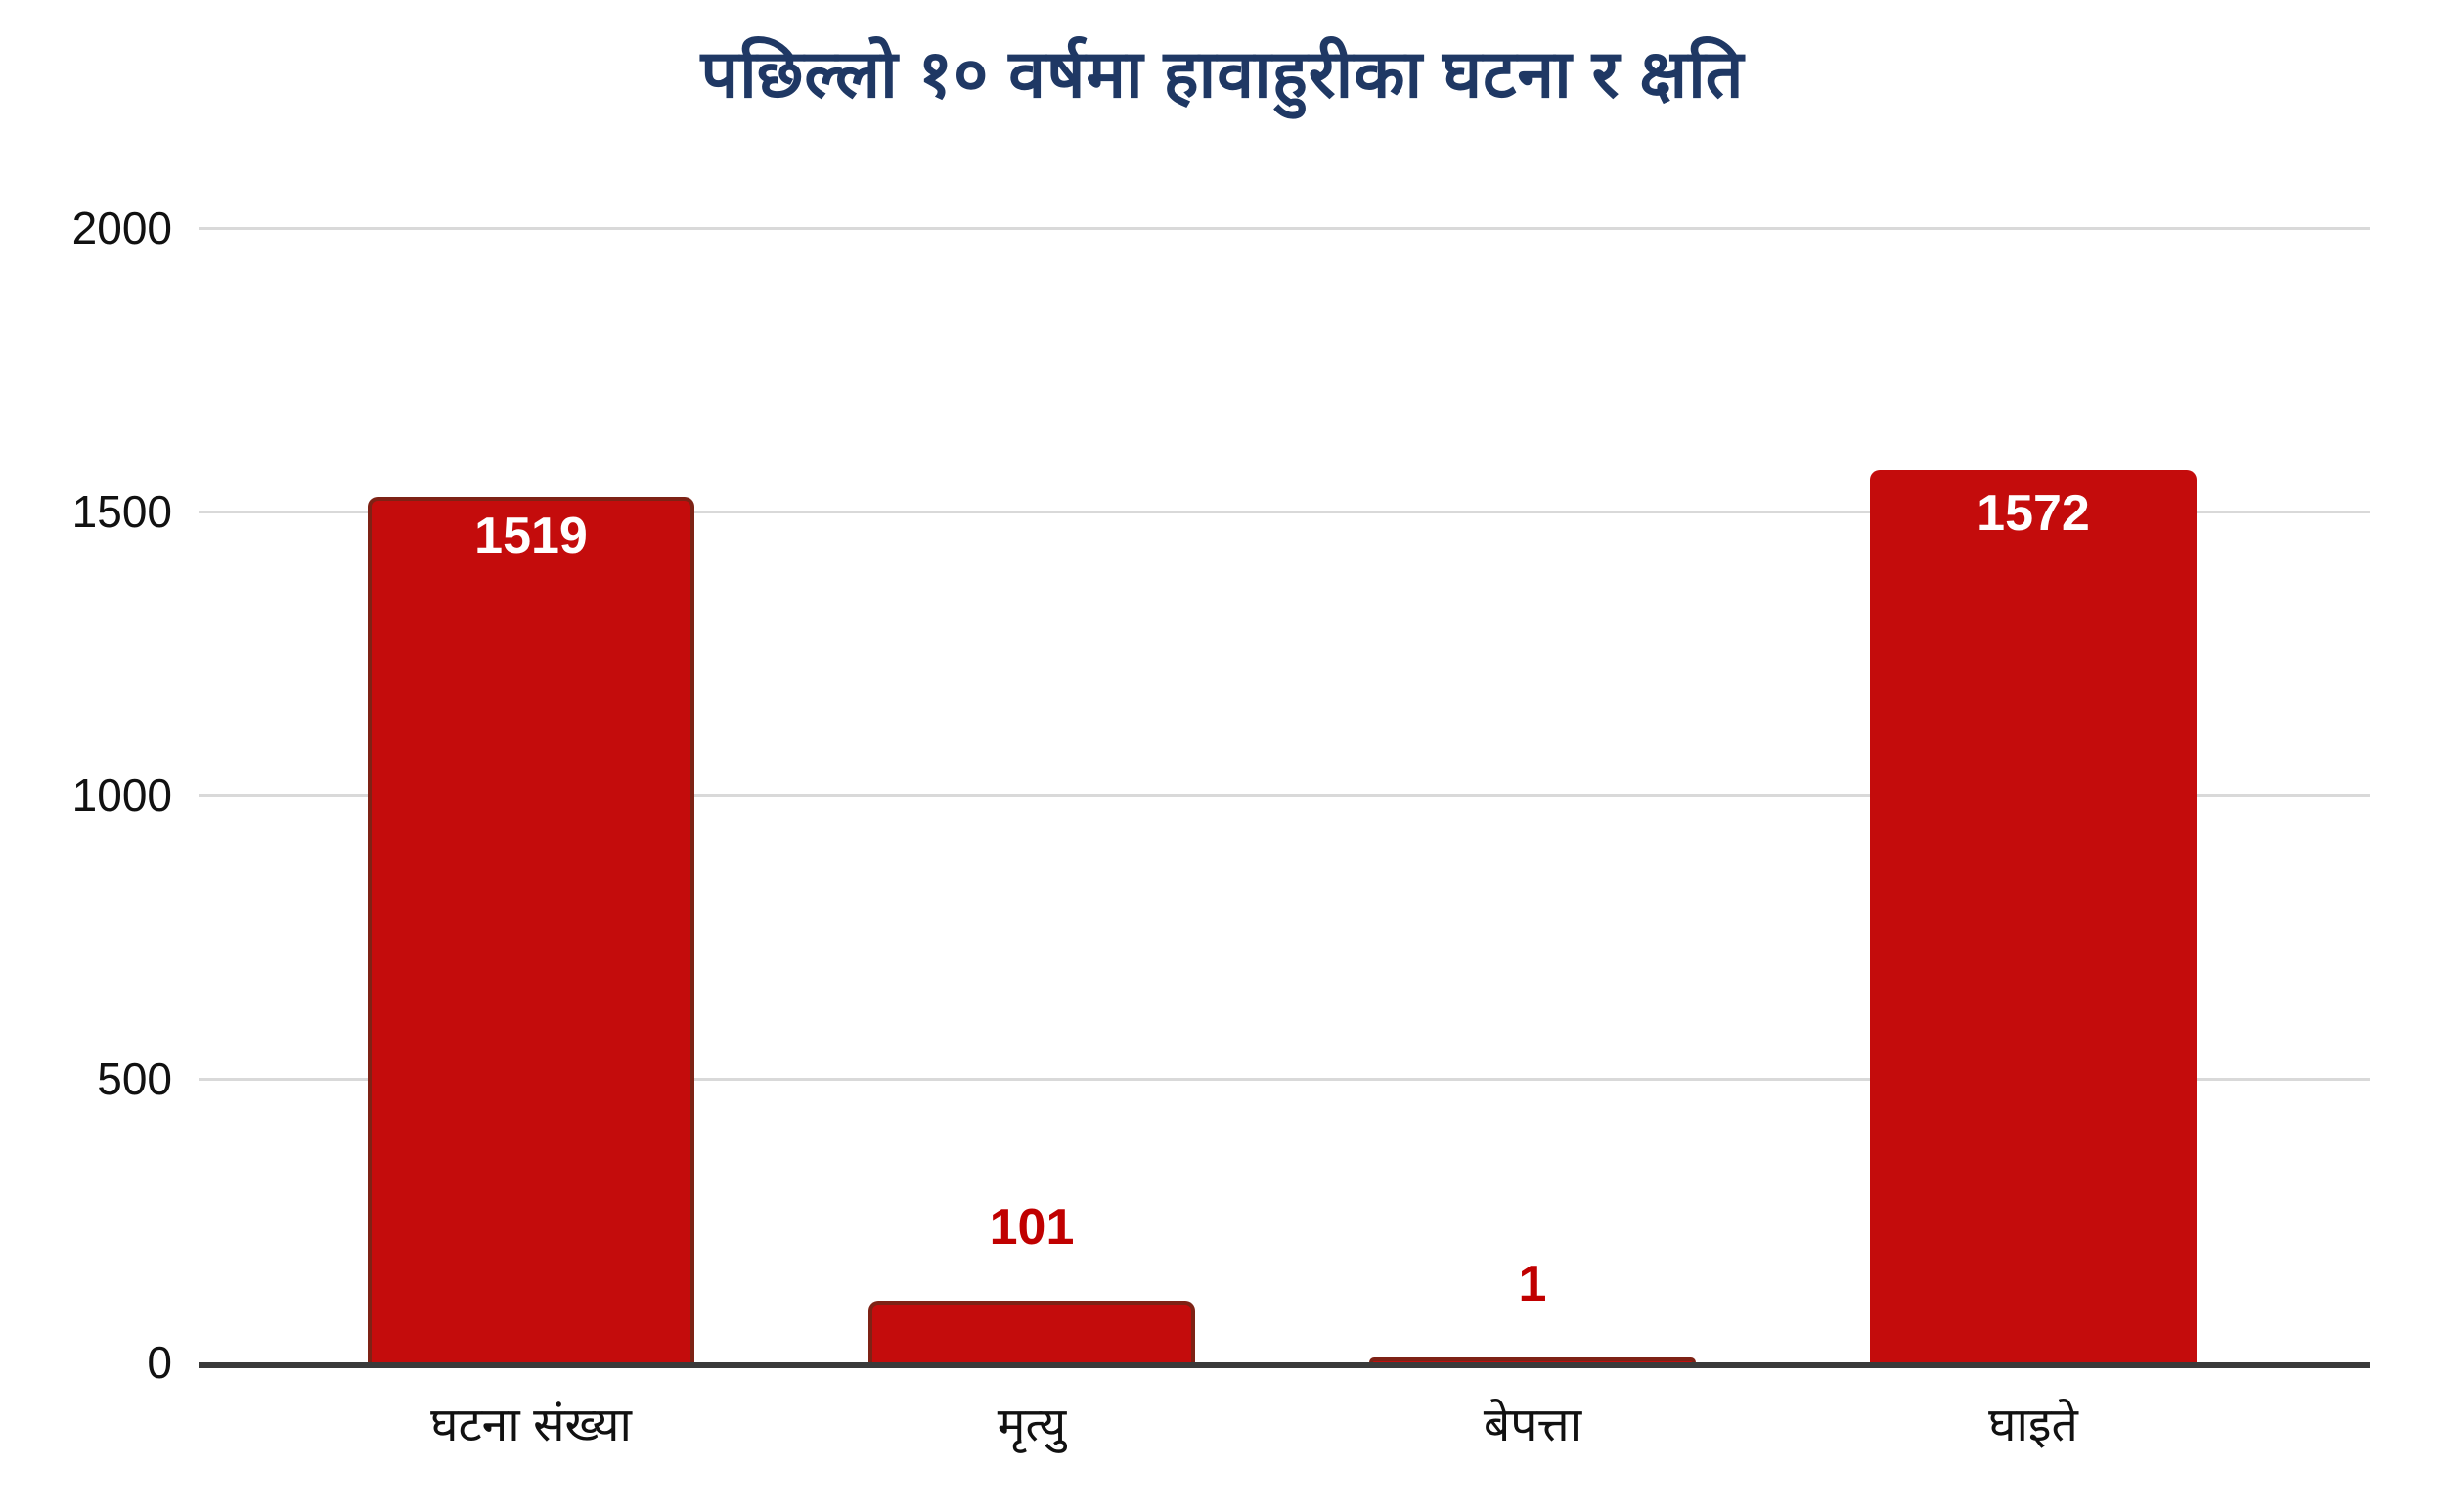 The width and height of the screenshot is (2445, 1512). I want to click on y-axis-tick-label: 1000, so click(121, 796).